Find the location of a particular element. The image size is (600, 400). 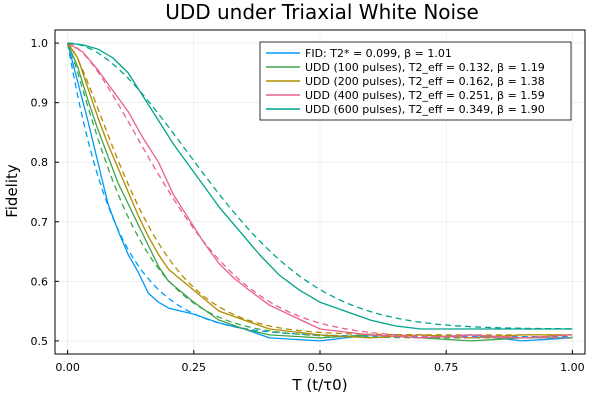

y-tick-label: 0.6 is located at coordinates (40, 281).